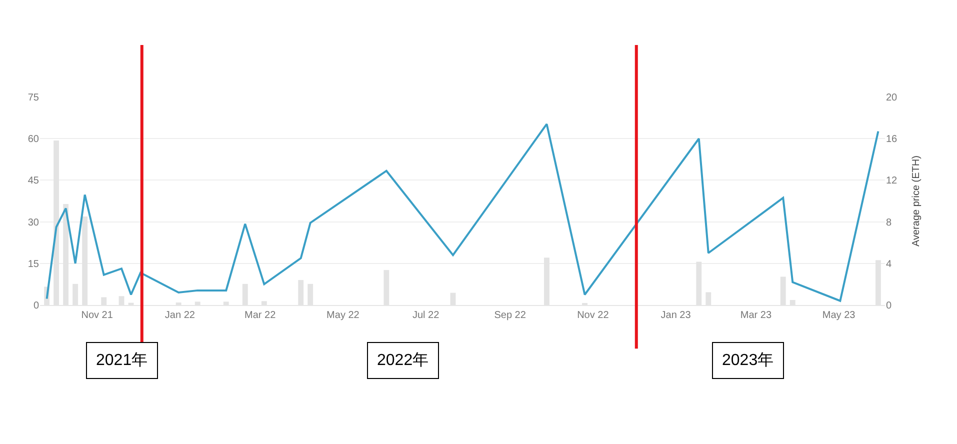 The width and height of the screenshot is (957, 444). What do you see at coordinates (34, 222) in the screenshot?
I see `y-tick-label: 30` at bounding box center [34, 222].